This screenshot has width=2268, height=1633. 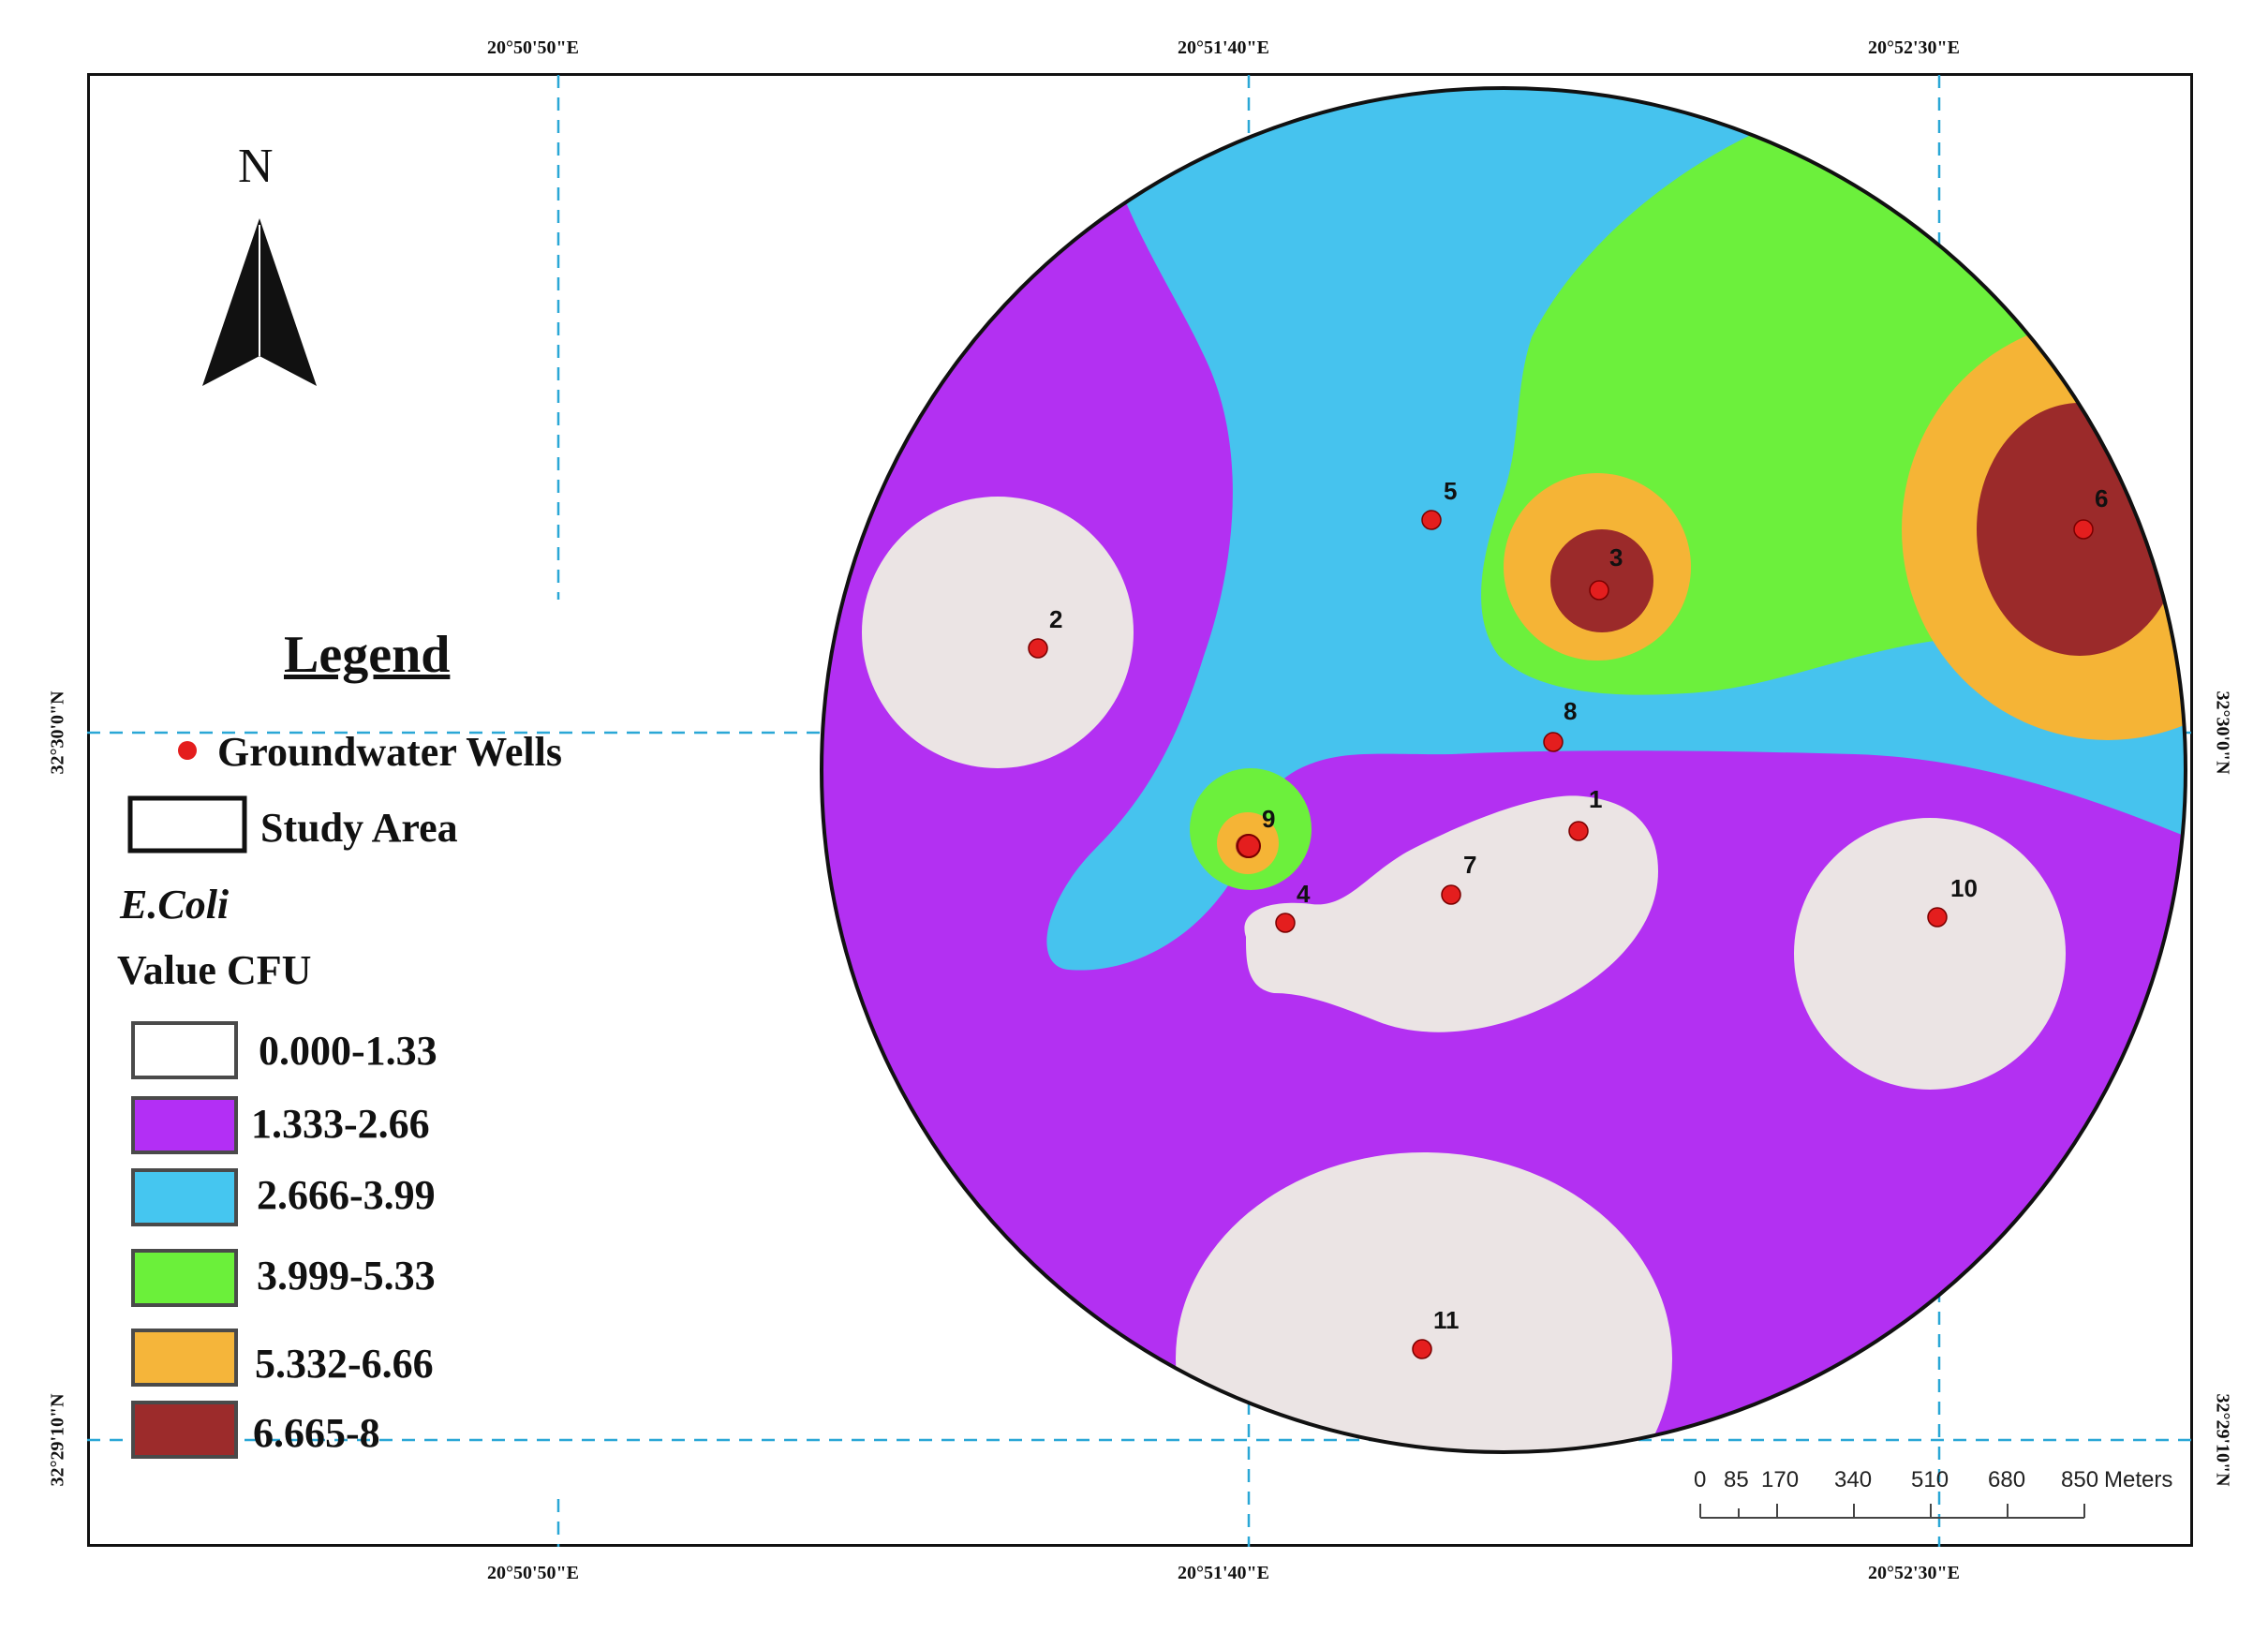 I want to click on well-3: 3, so click(x=1606, y=572).